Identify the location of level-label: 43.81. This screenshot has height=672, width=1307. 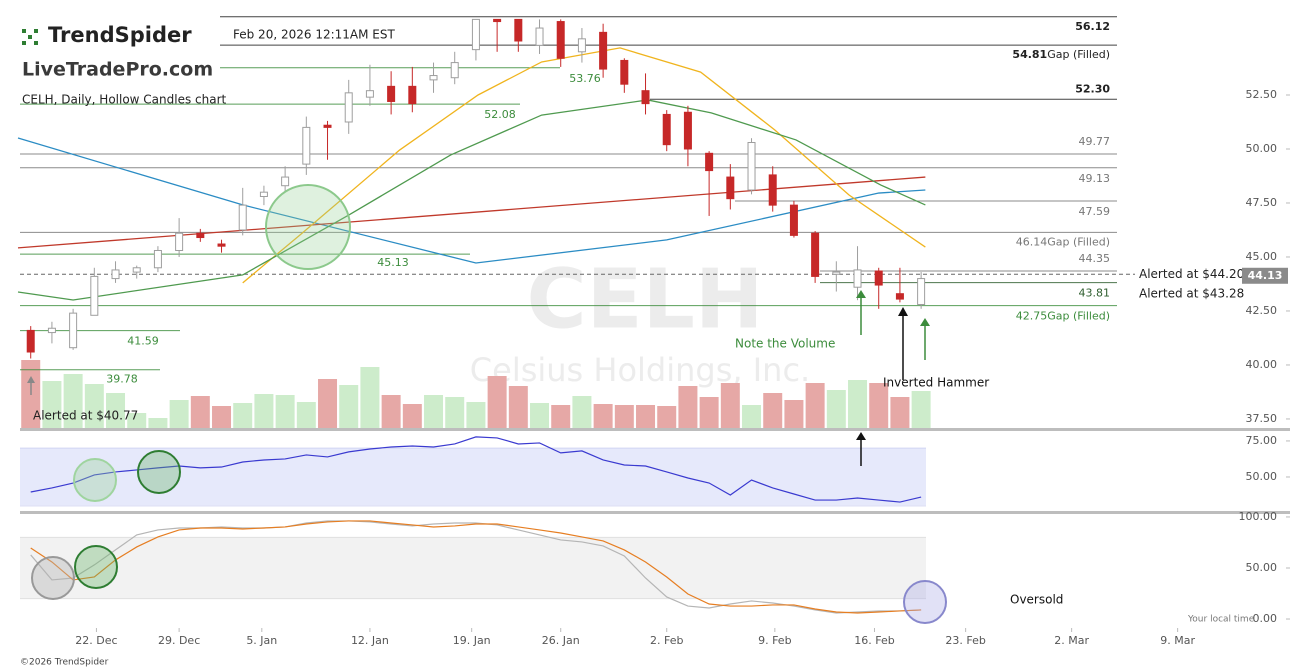
(1095, 293).